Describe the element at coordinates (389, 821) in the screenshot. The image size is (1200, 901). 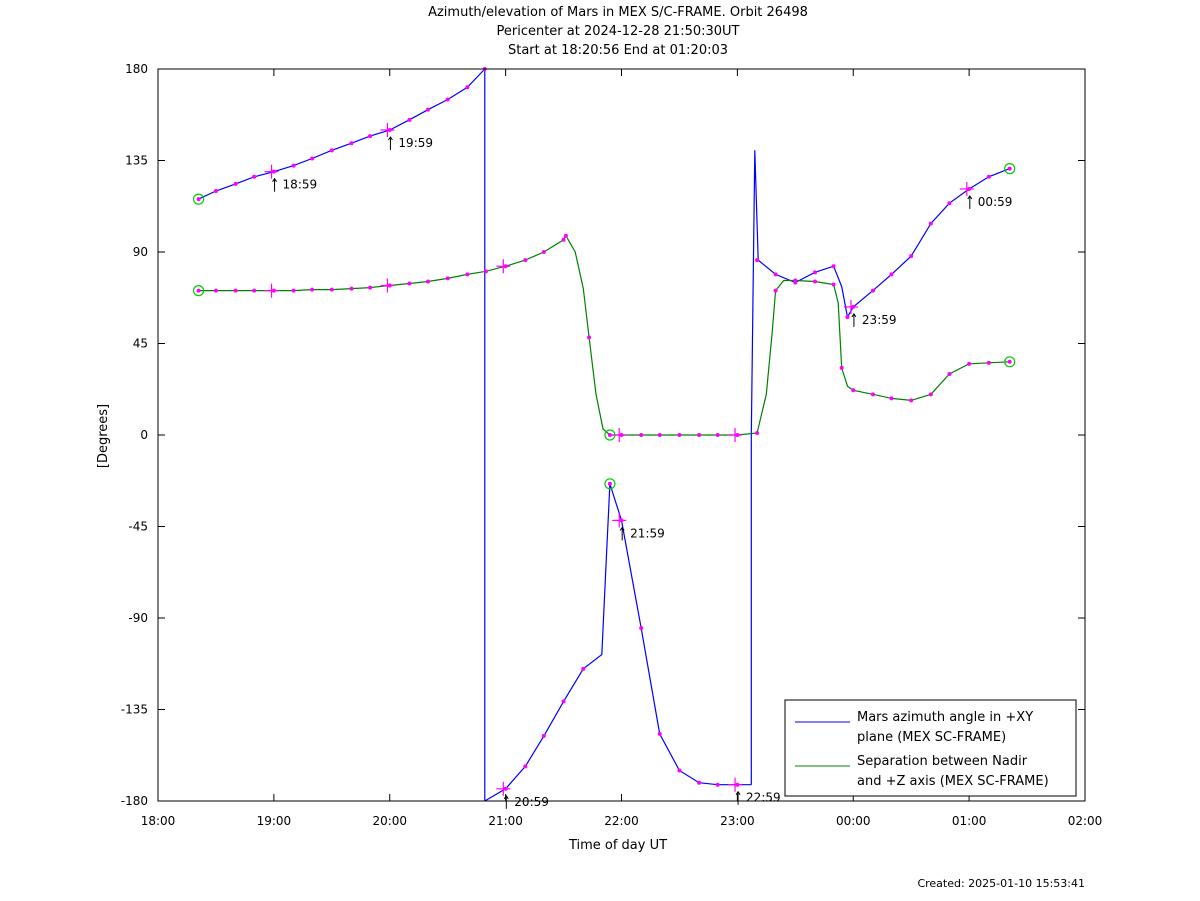
I see `x-tick-label: 20:00` at that location.